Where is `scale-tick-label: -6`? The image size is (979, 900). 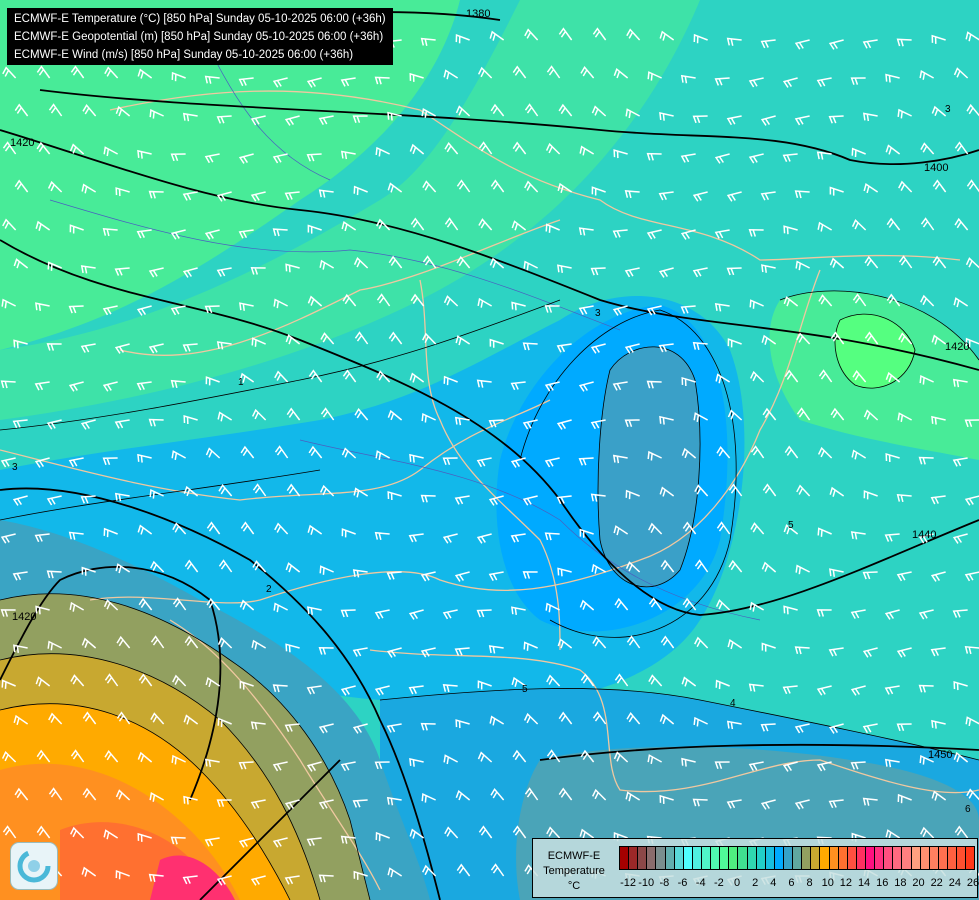
scale-tick-label: -6 is located at coordinates (682, 883).